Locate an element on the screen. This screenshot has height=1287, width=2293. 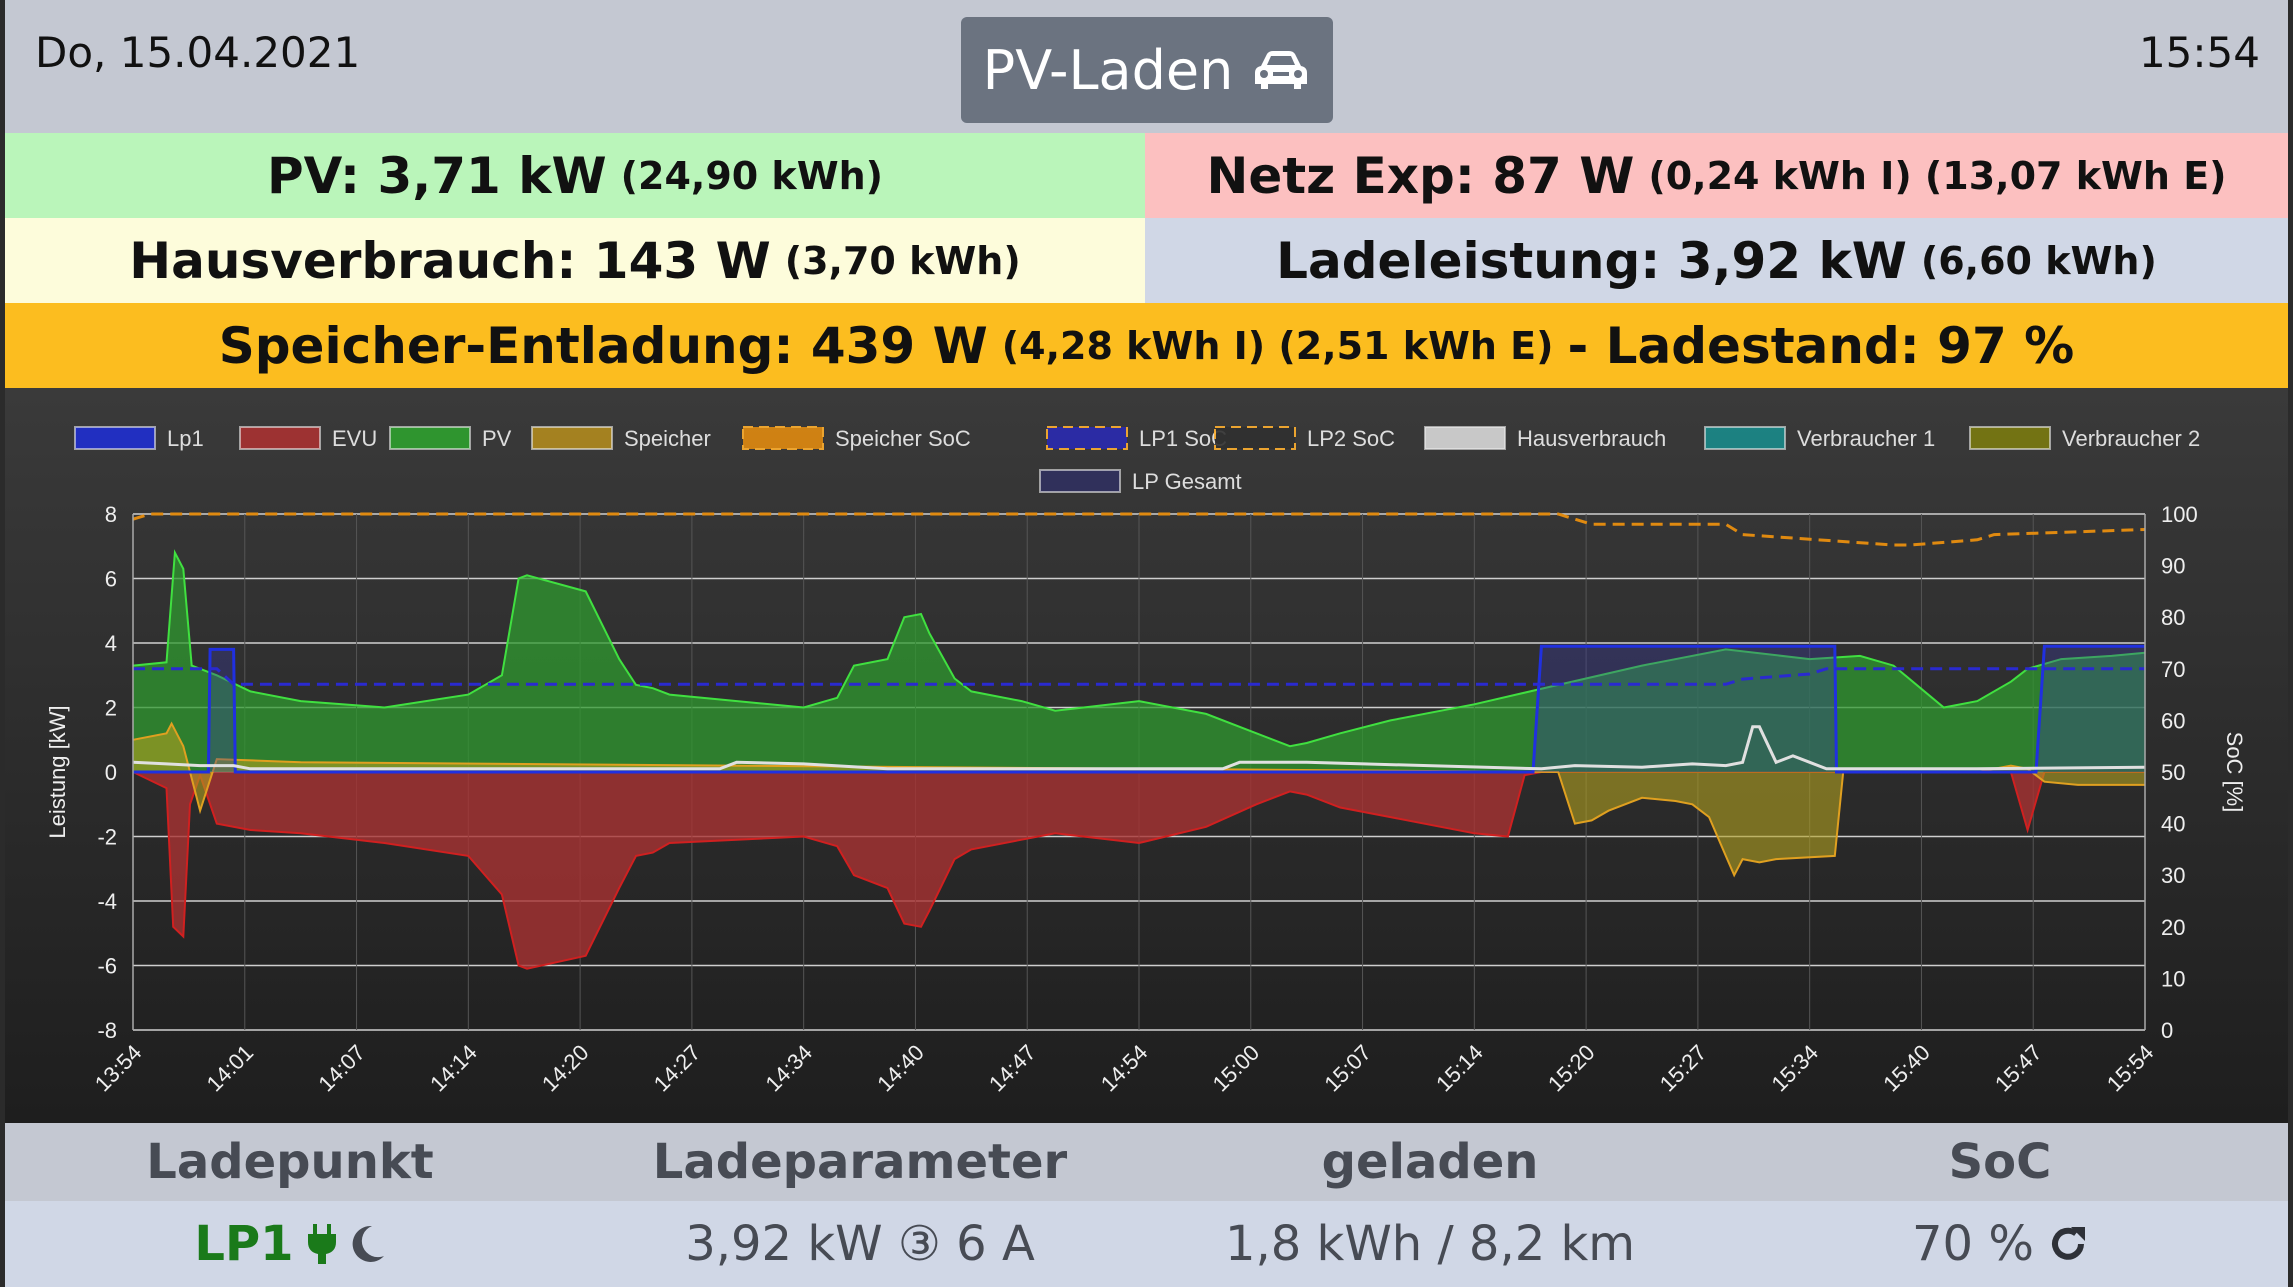
legend-label-lp-gesamt: LP Gesamt is located at coordinates (1187, 481).